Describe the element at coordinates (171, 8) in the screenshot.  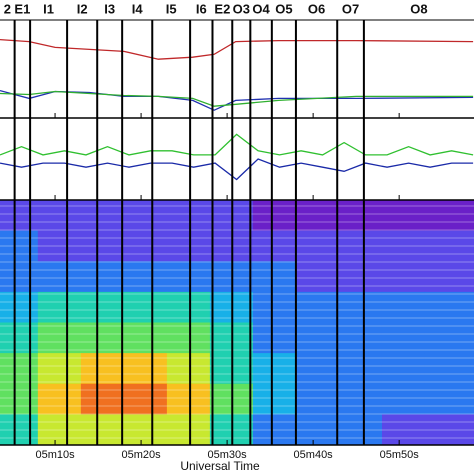
I see `region-label: I5` at that location.